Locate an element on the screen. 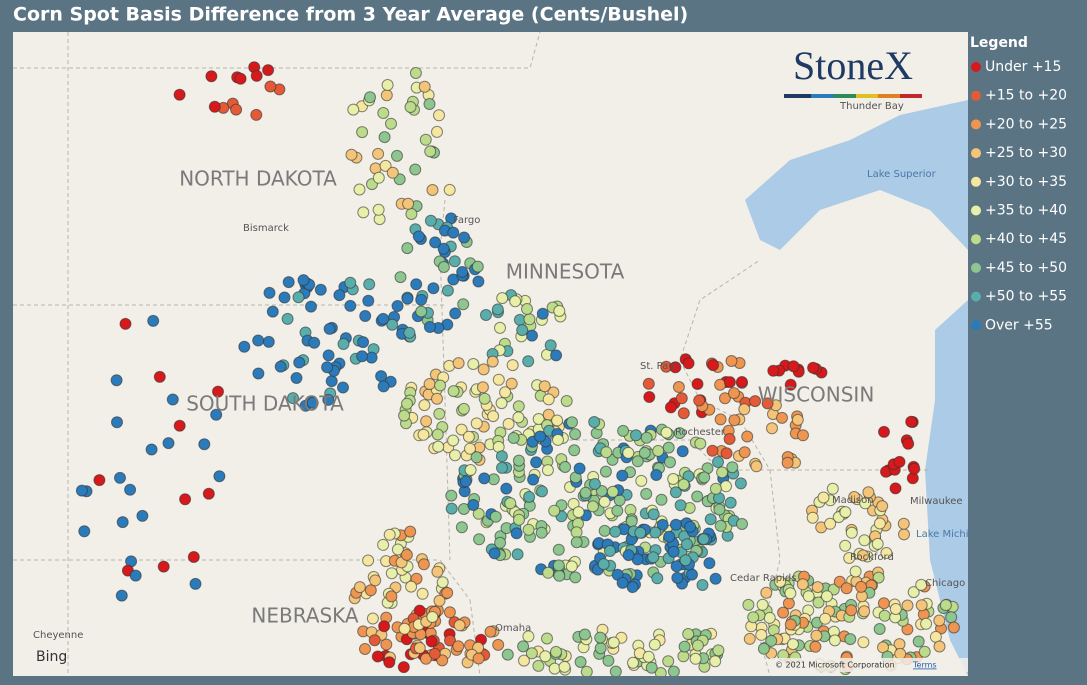  logo: StoneX is located at coordinates (853, 65).